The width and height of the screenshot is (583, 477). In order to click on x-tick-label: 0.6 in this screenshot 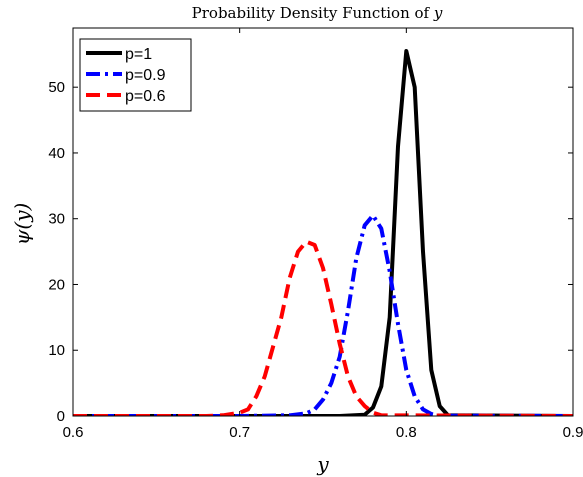, I will do `click(73, 432)`.